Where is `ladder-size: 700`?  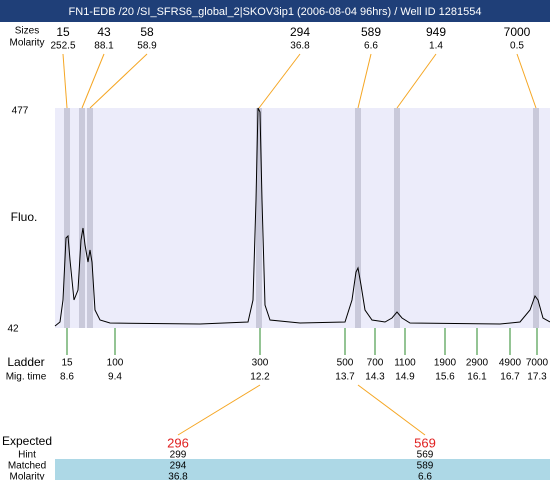 ladder-size: 700 is located at coordinates (375, 363).